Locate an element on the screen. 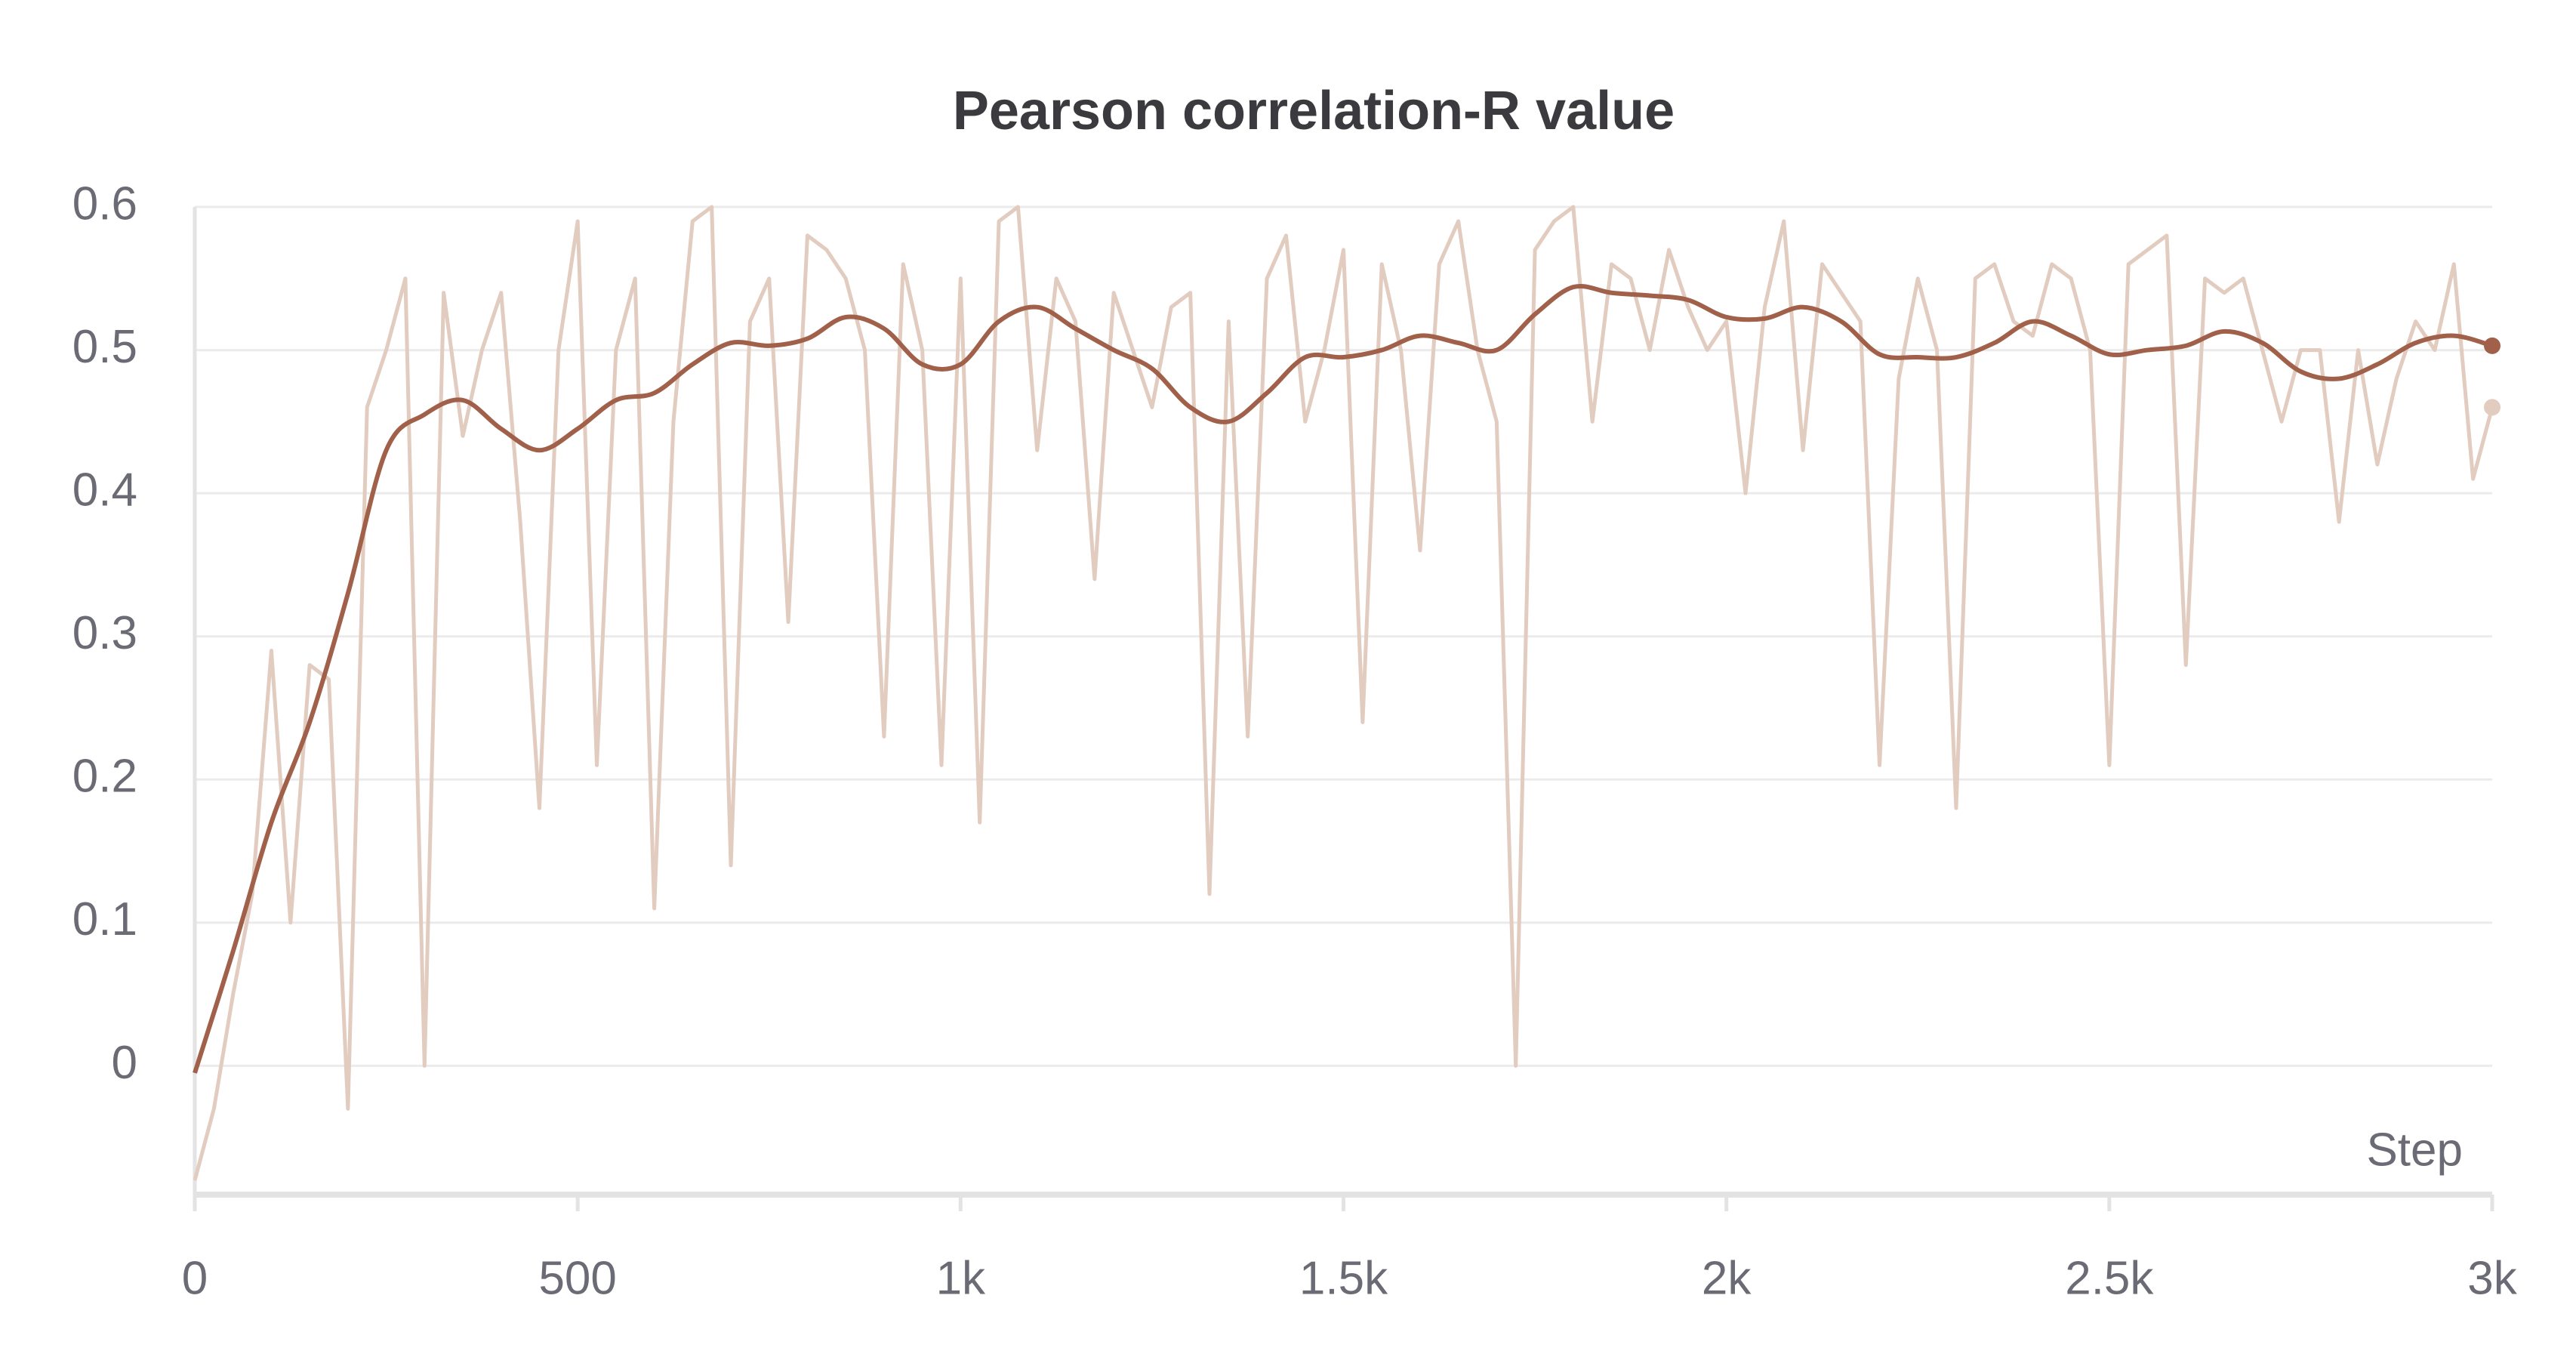 This screenshot has width=2576, height=1357. y-tick-label: 0.6 is located at coordinates (105, 203).